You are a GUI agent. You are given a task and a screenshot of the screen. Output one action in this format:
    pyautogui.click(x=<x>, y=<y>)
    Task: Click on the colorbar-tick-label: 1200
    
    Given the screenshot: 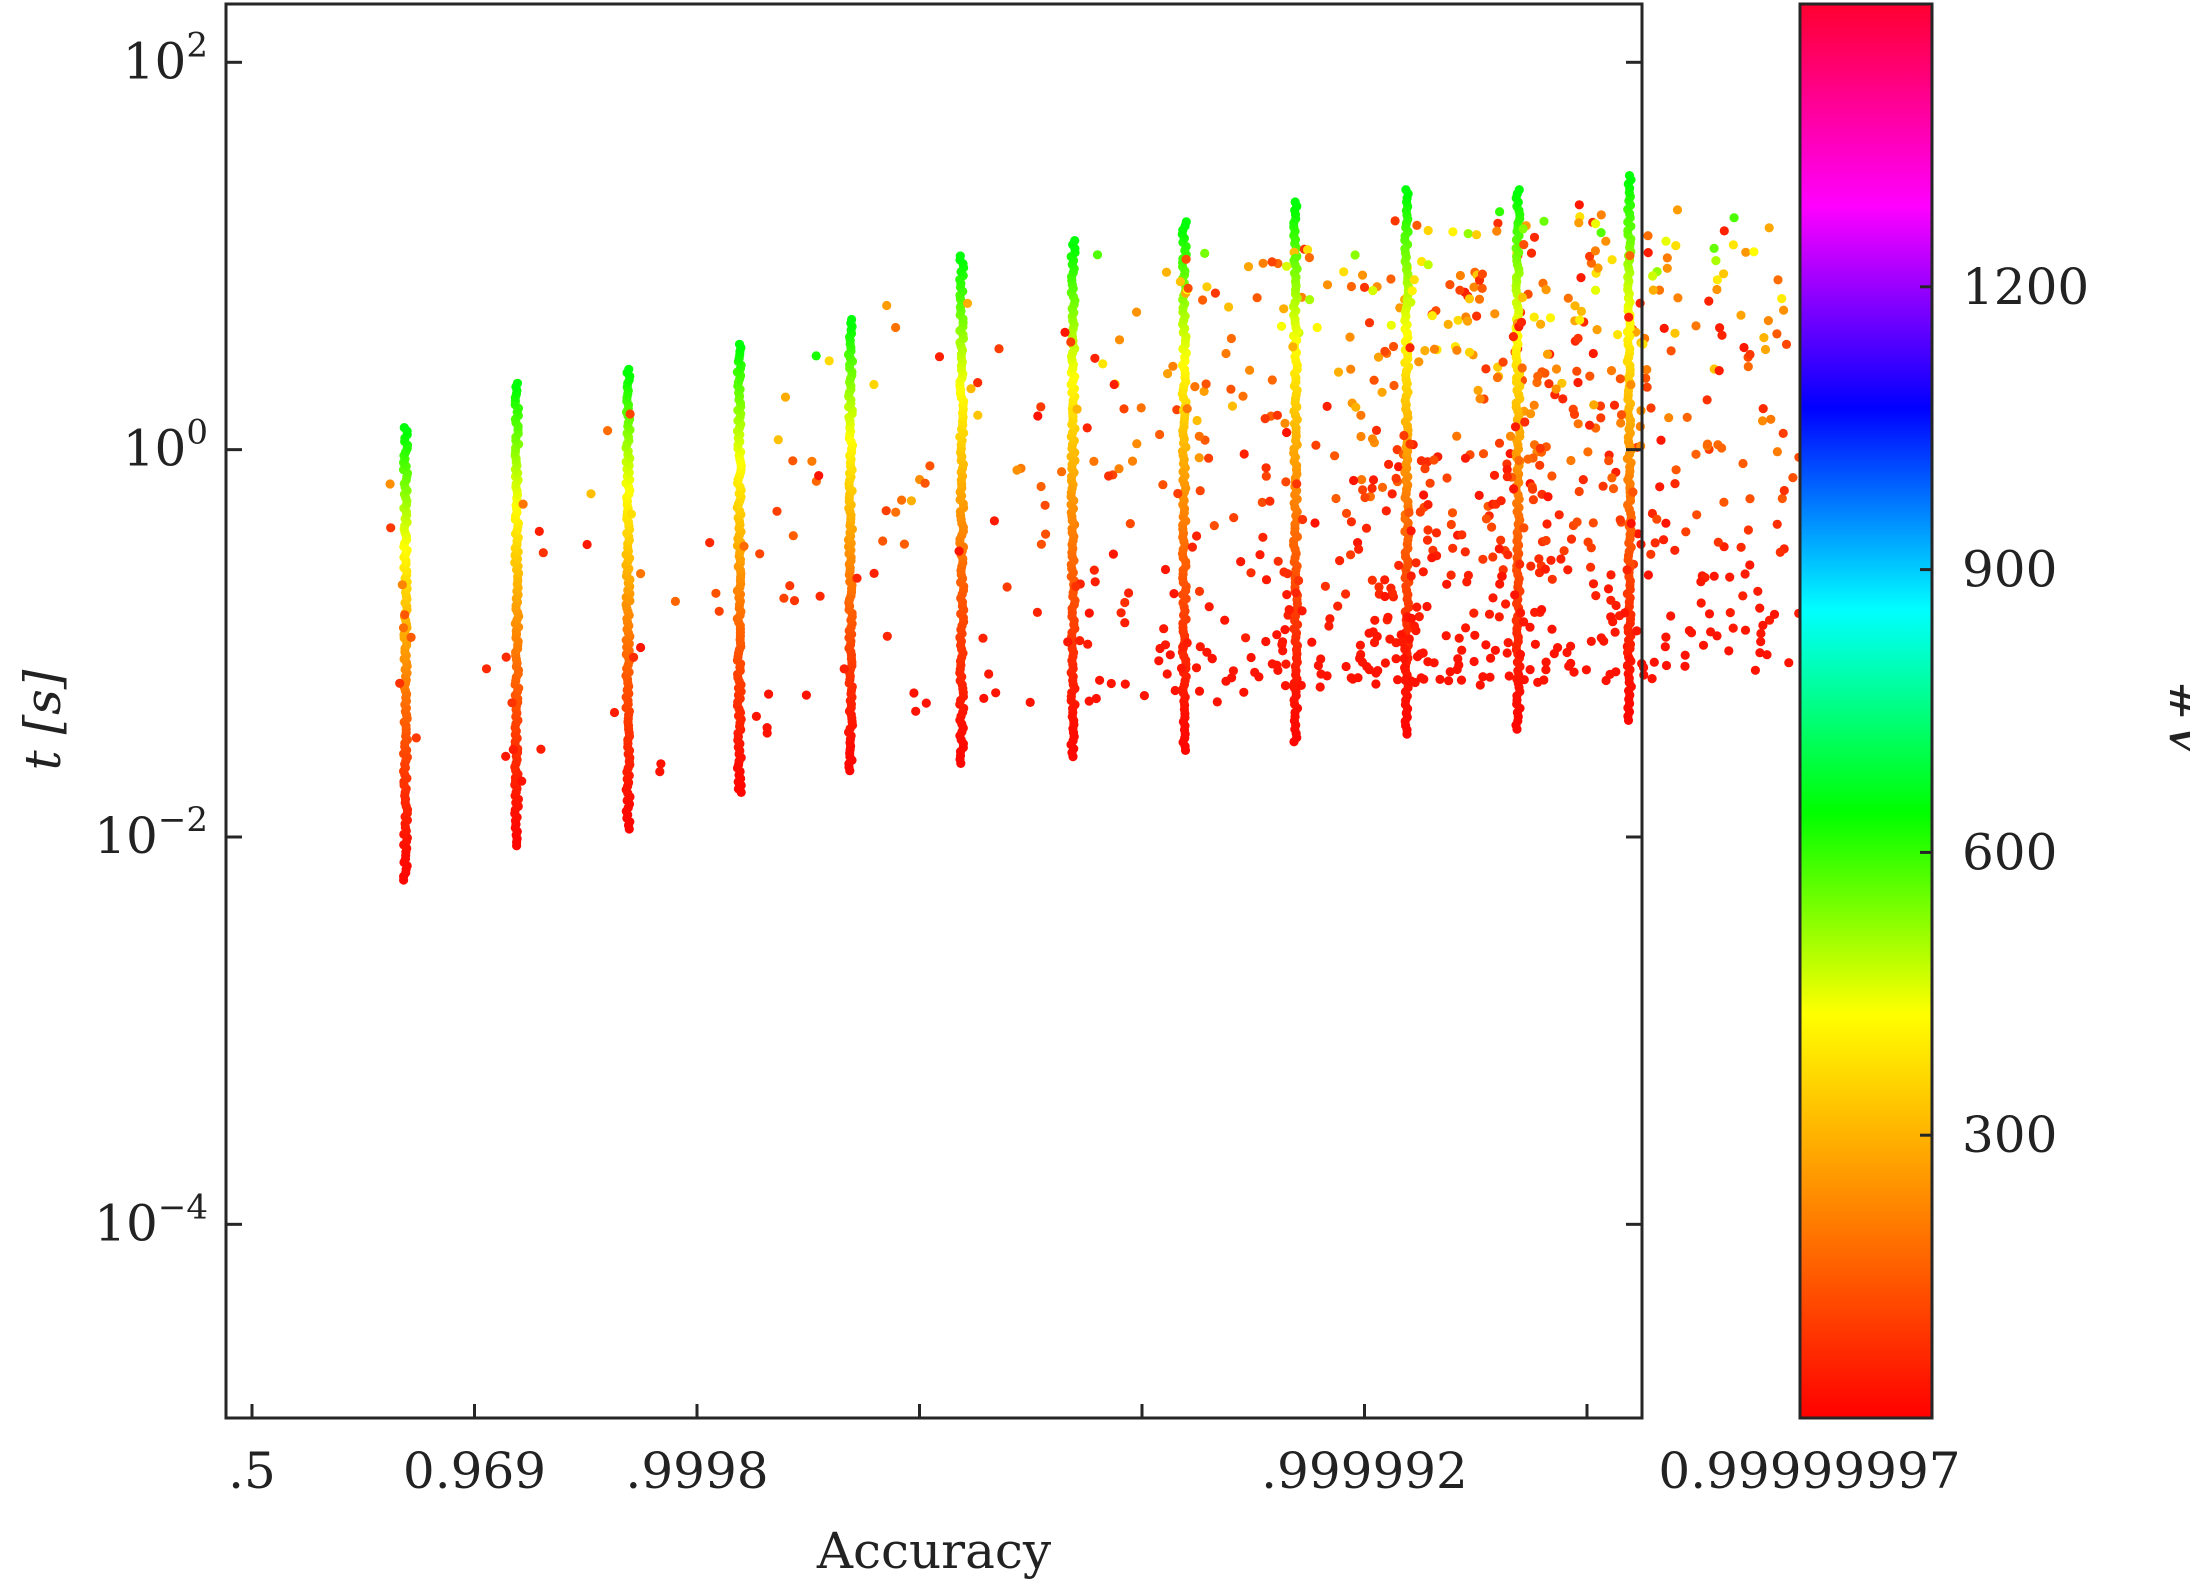 What is the action you would take?
    pyautogui.click(x=2025, y=287)
    